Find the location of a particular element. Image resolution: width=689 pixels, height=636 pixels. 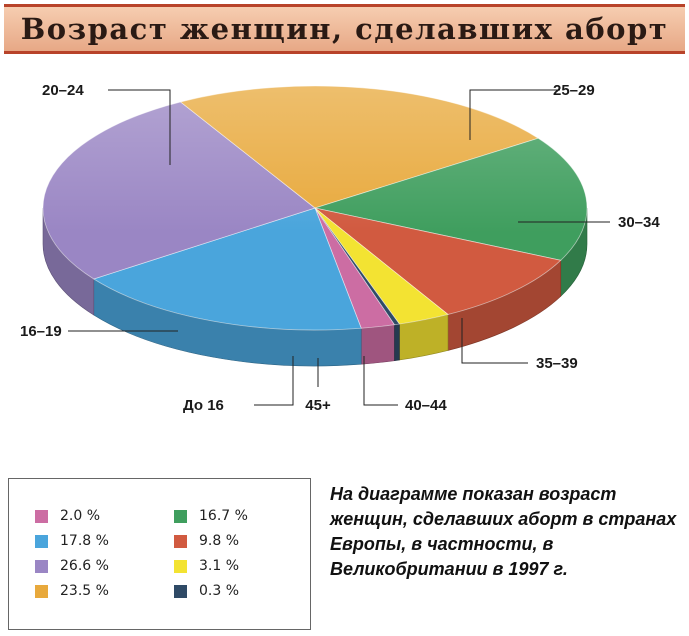

legend-value: 26.6 % is located at coordinates (84, 566).